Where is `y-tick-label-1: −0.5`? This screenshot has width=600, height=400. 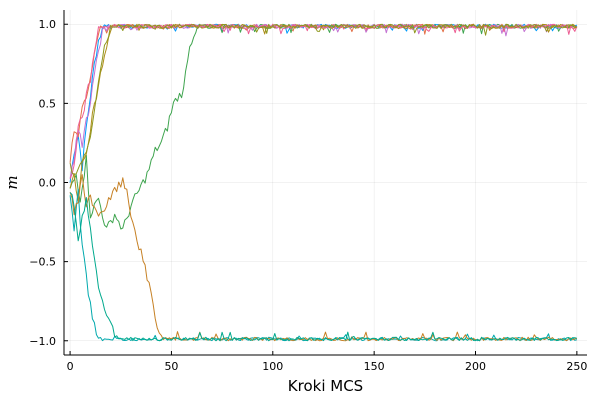 y-tick-label-1: −0.5 is located at coordinates (42, 262).